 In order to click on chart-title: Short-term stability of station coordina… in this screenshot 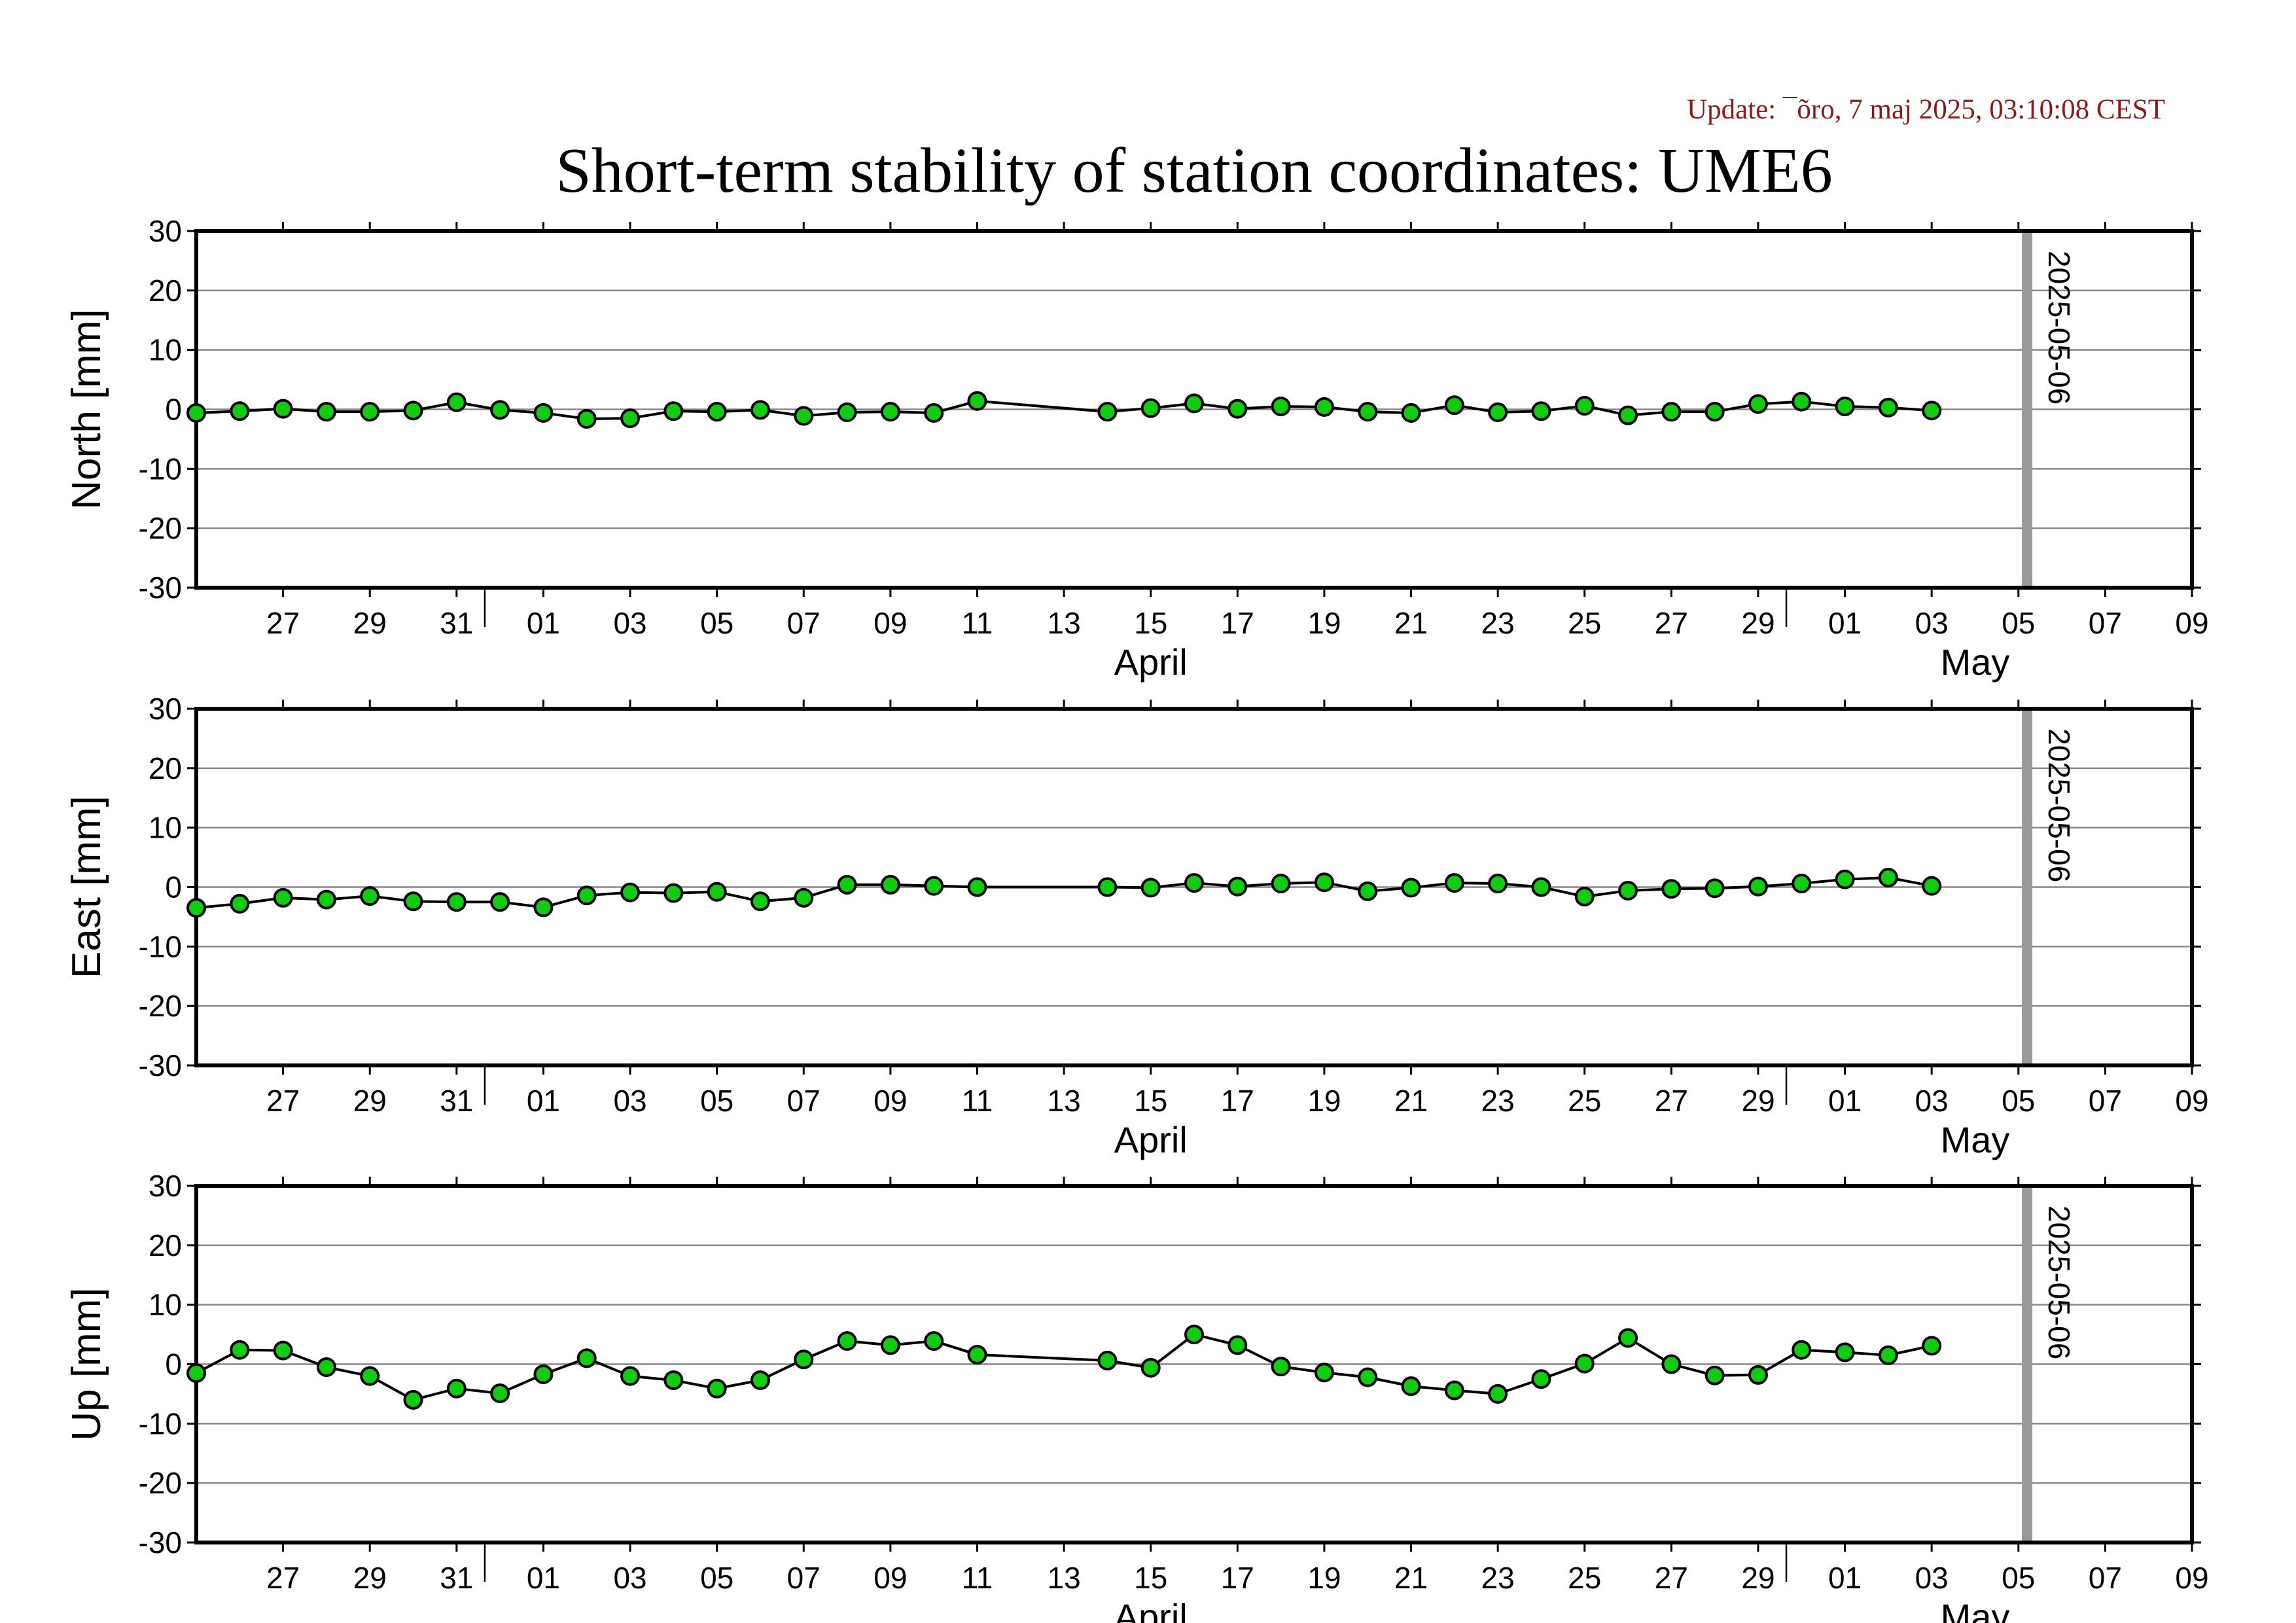, I will do `click(1194, 171)`.